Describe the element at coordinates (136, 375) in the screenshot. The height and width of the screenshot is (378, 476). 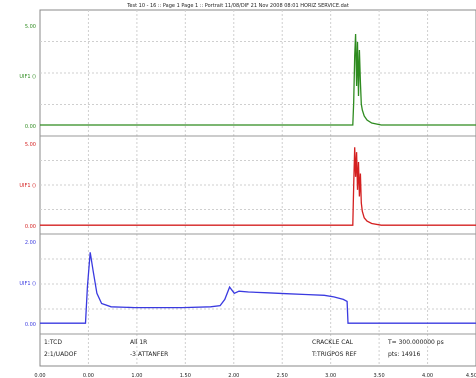
I see `x-tick-label: 1.00` at that location.